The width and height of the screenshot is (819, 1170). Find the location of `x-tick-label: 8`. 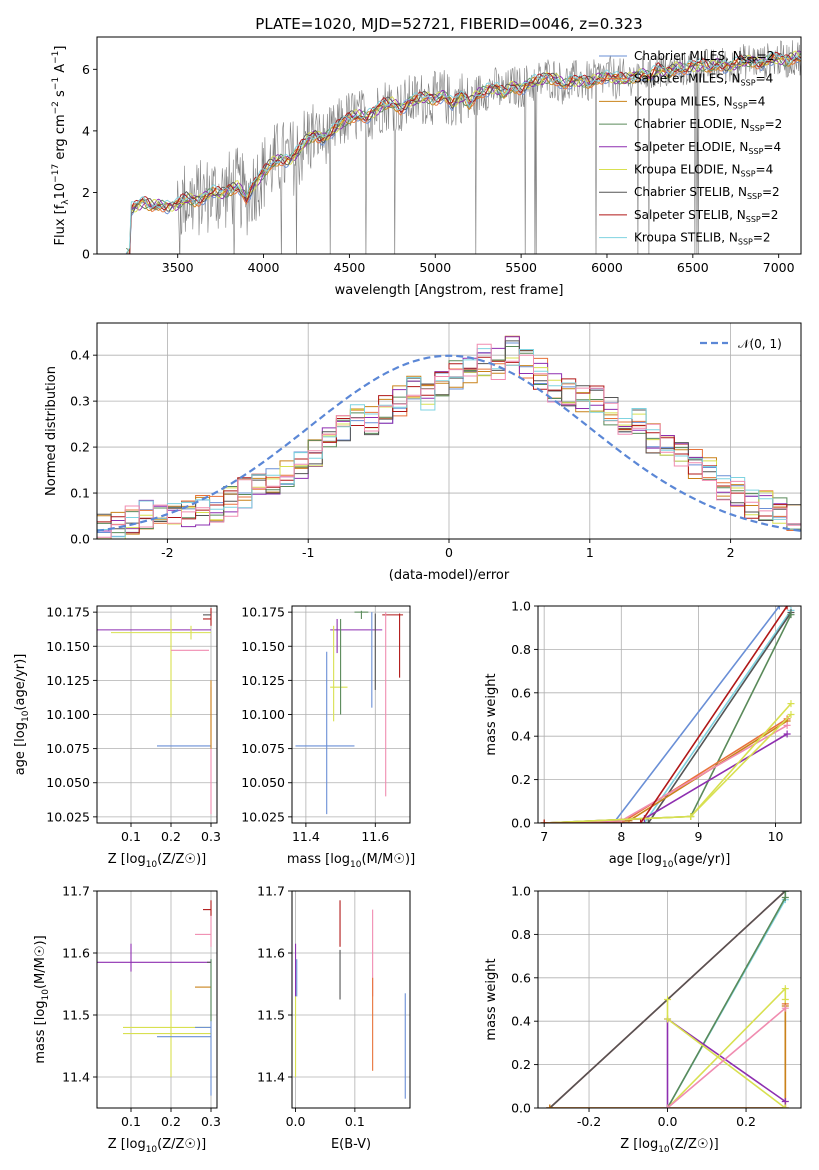

x-tick-label: 8 is located at coordinates (621, 836).